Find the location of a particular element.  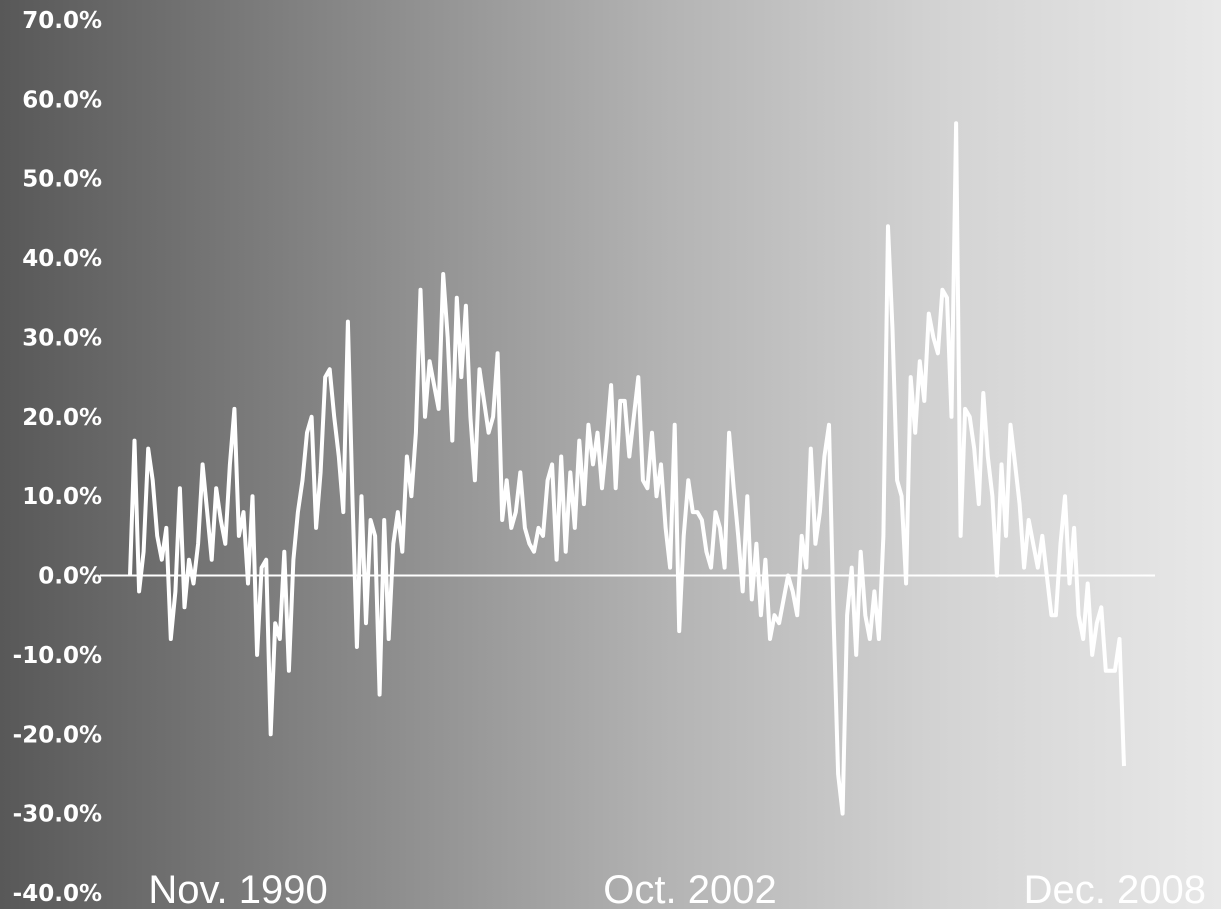

y-tick-label: -40.0% is located at coordinates (57, 894).